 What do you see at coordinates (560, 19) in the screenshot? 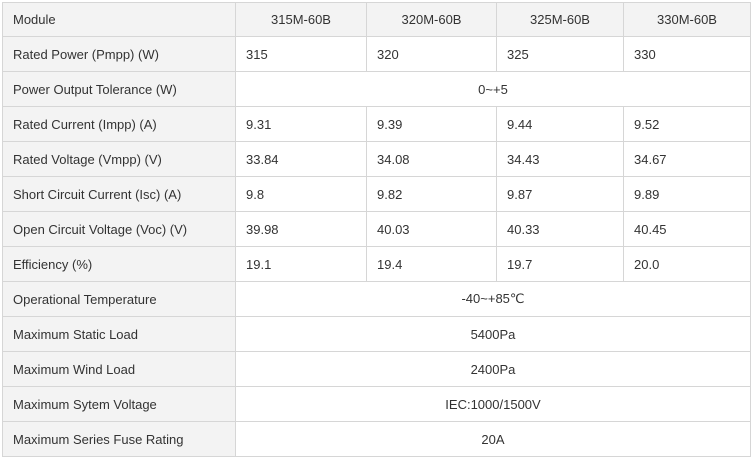
I see `header-model: 325M-60B` at bounding box center [560, 19].